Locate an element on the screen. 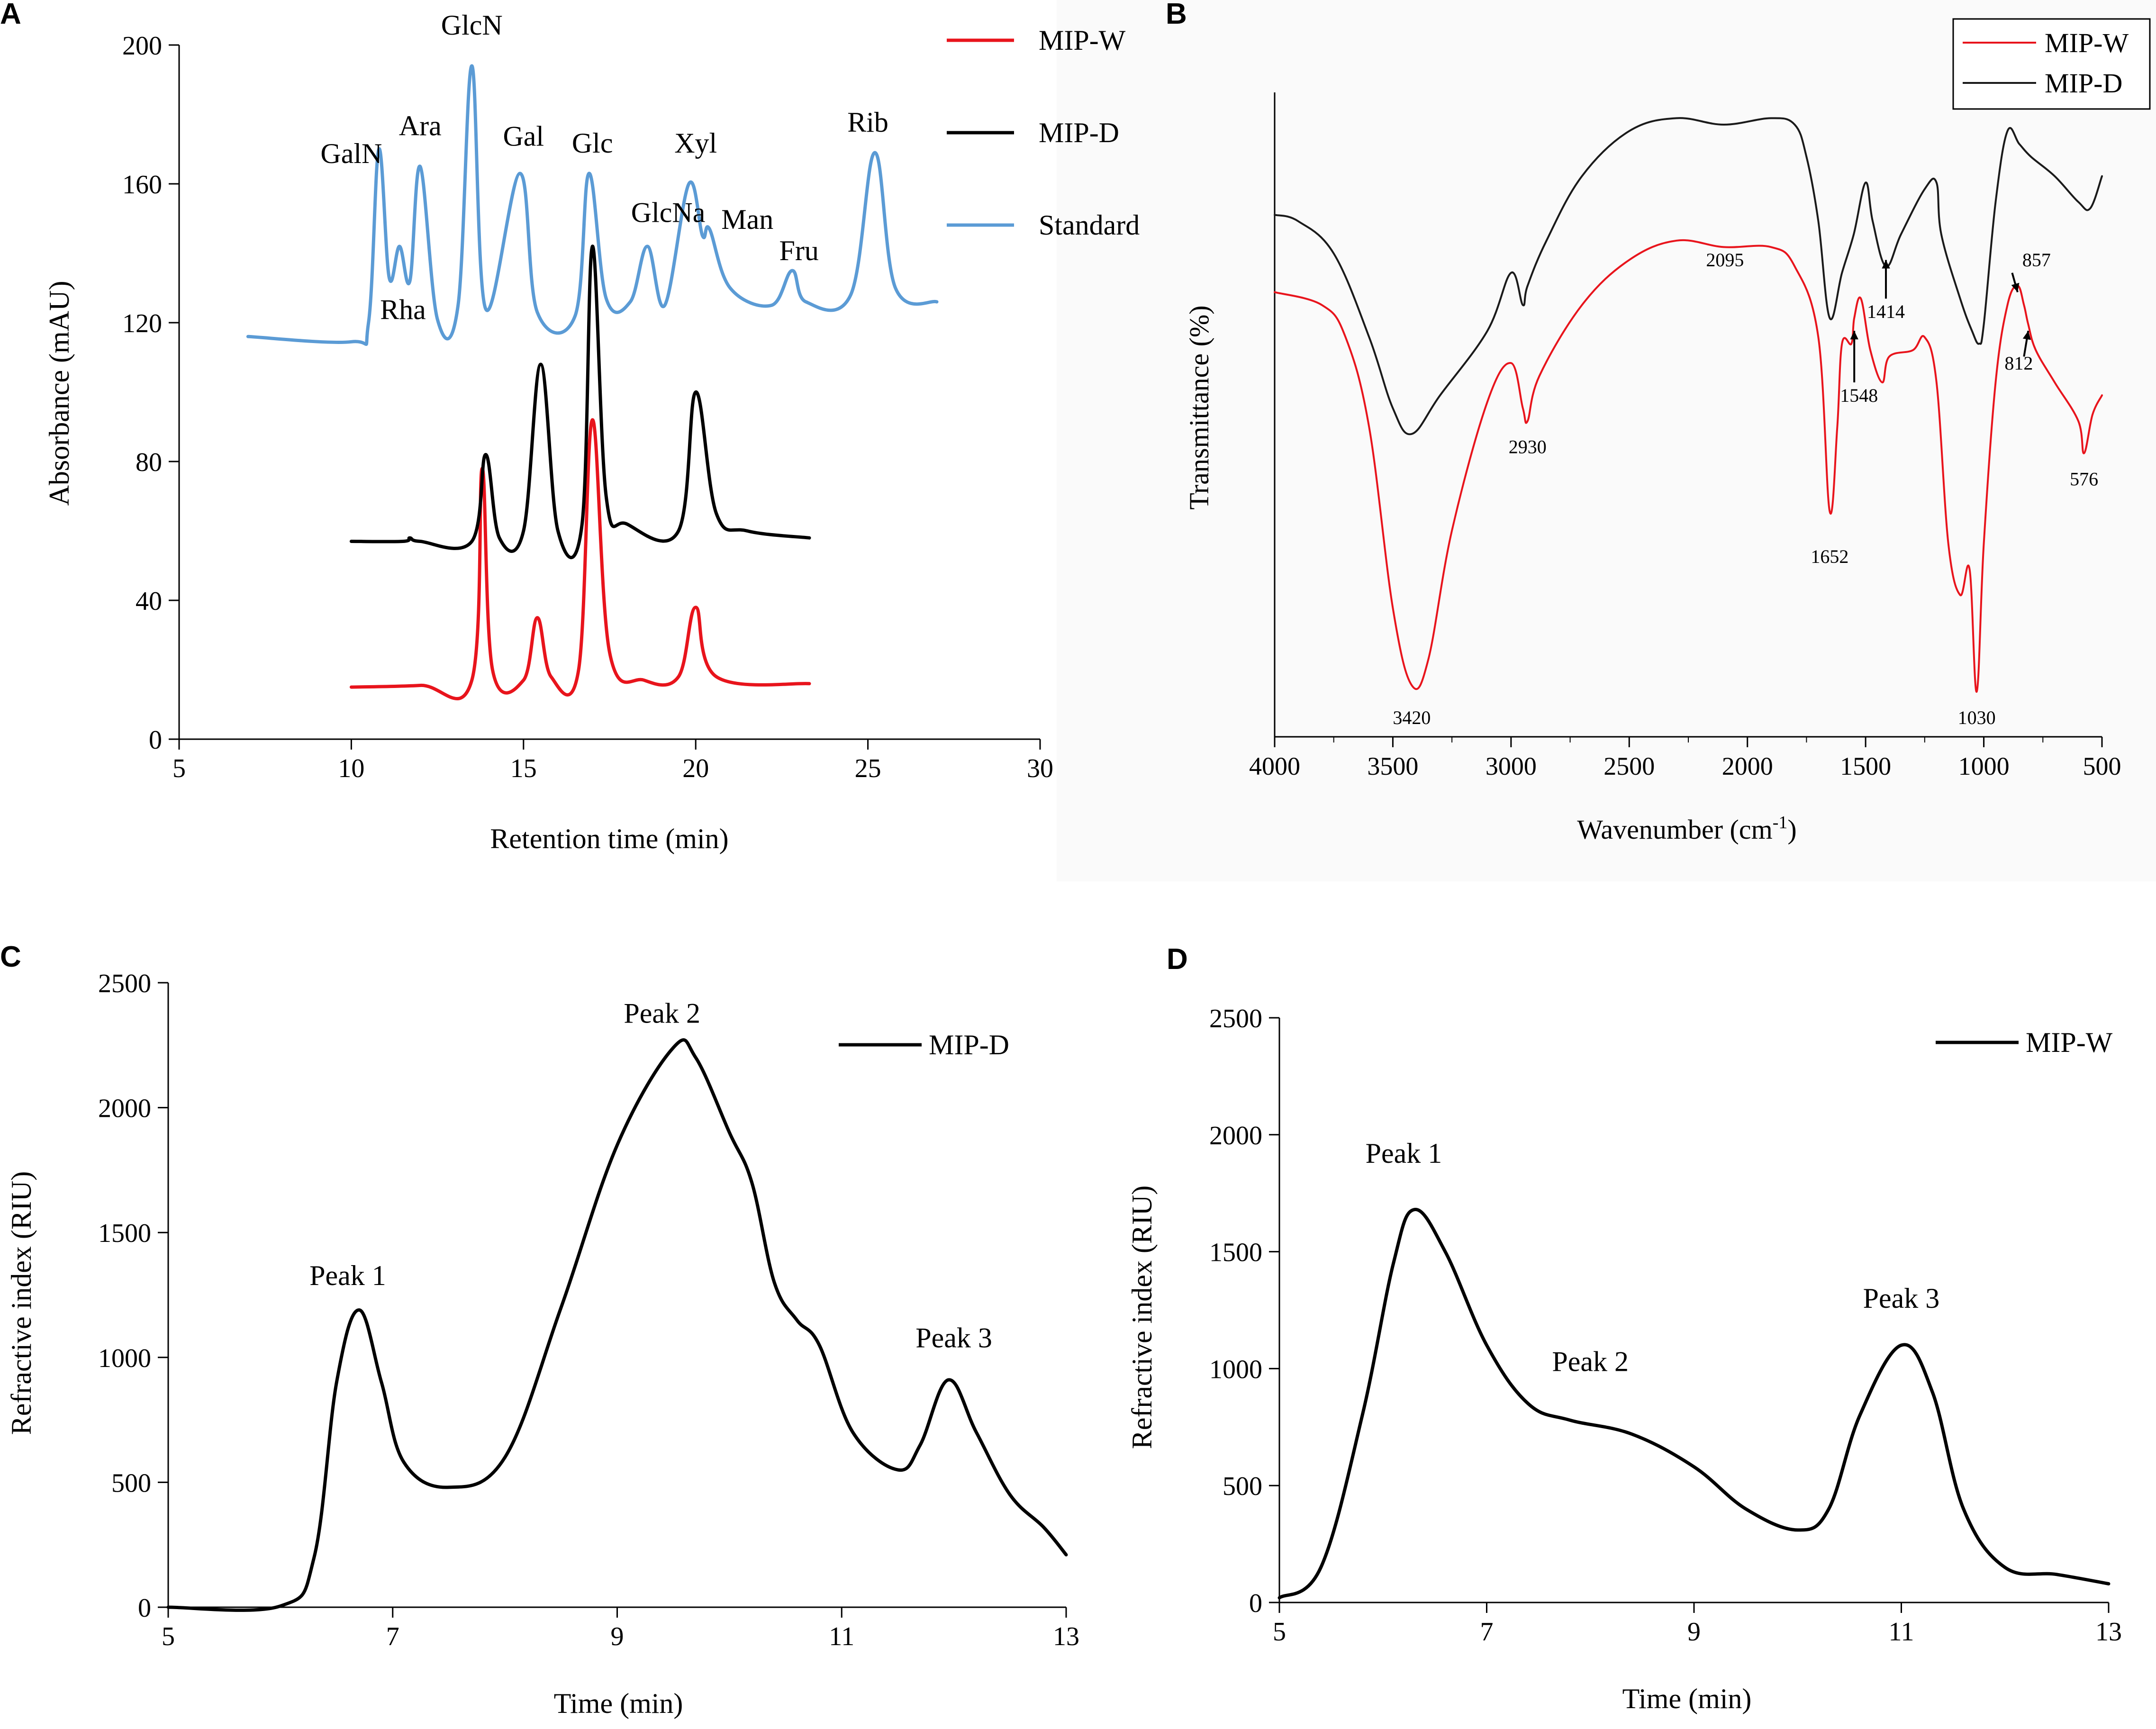 This screenshot has height=1729, width=2156. y-tick-label: 160 is located at coordinates (142, 184).